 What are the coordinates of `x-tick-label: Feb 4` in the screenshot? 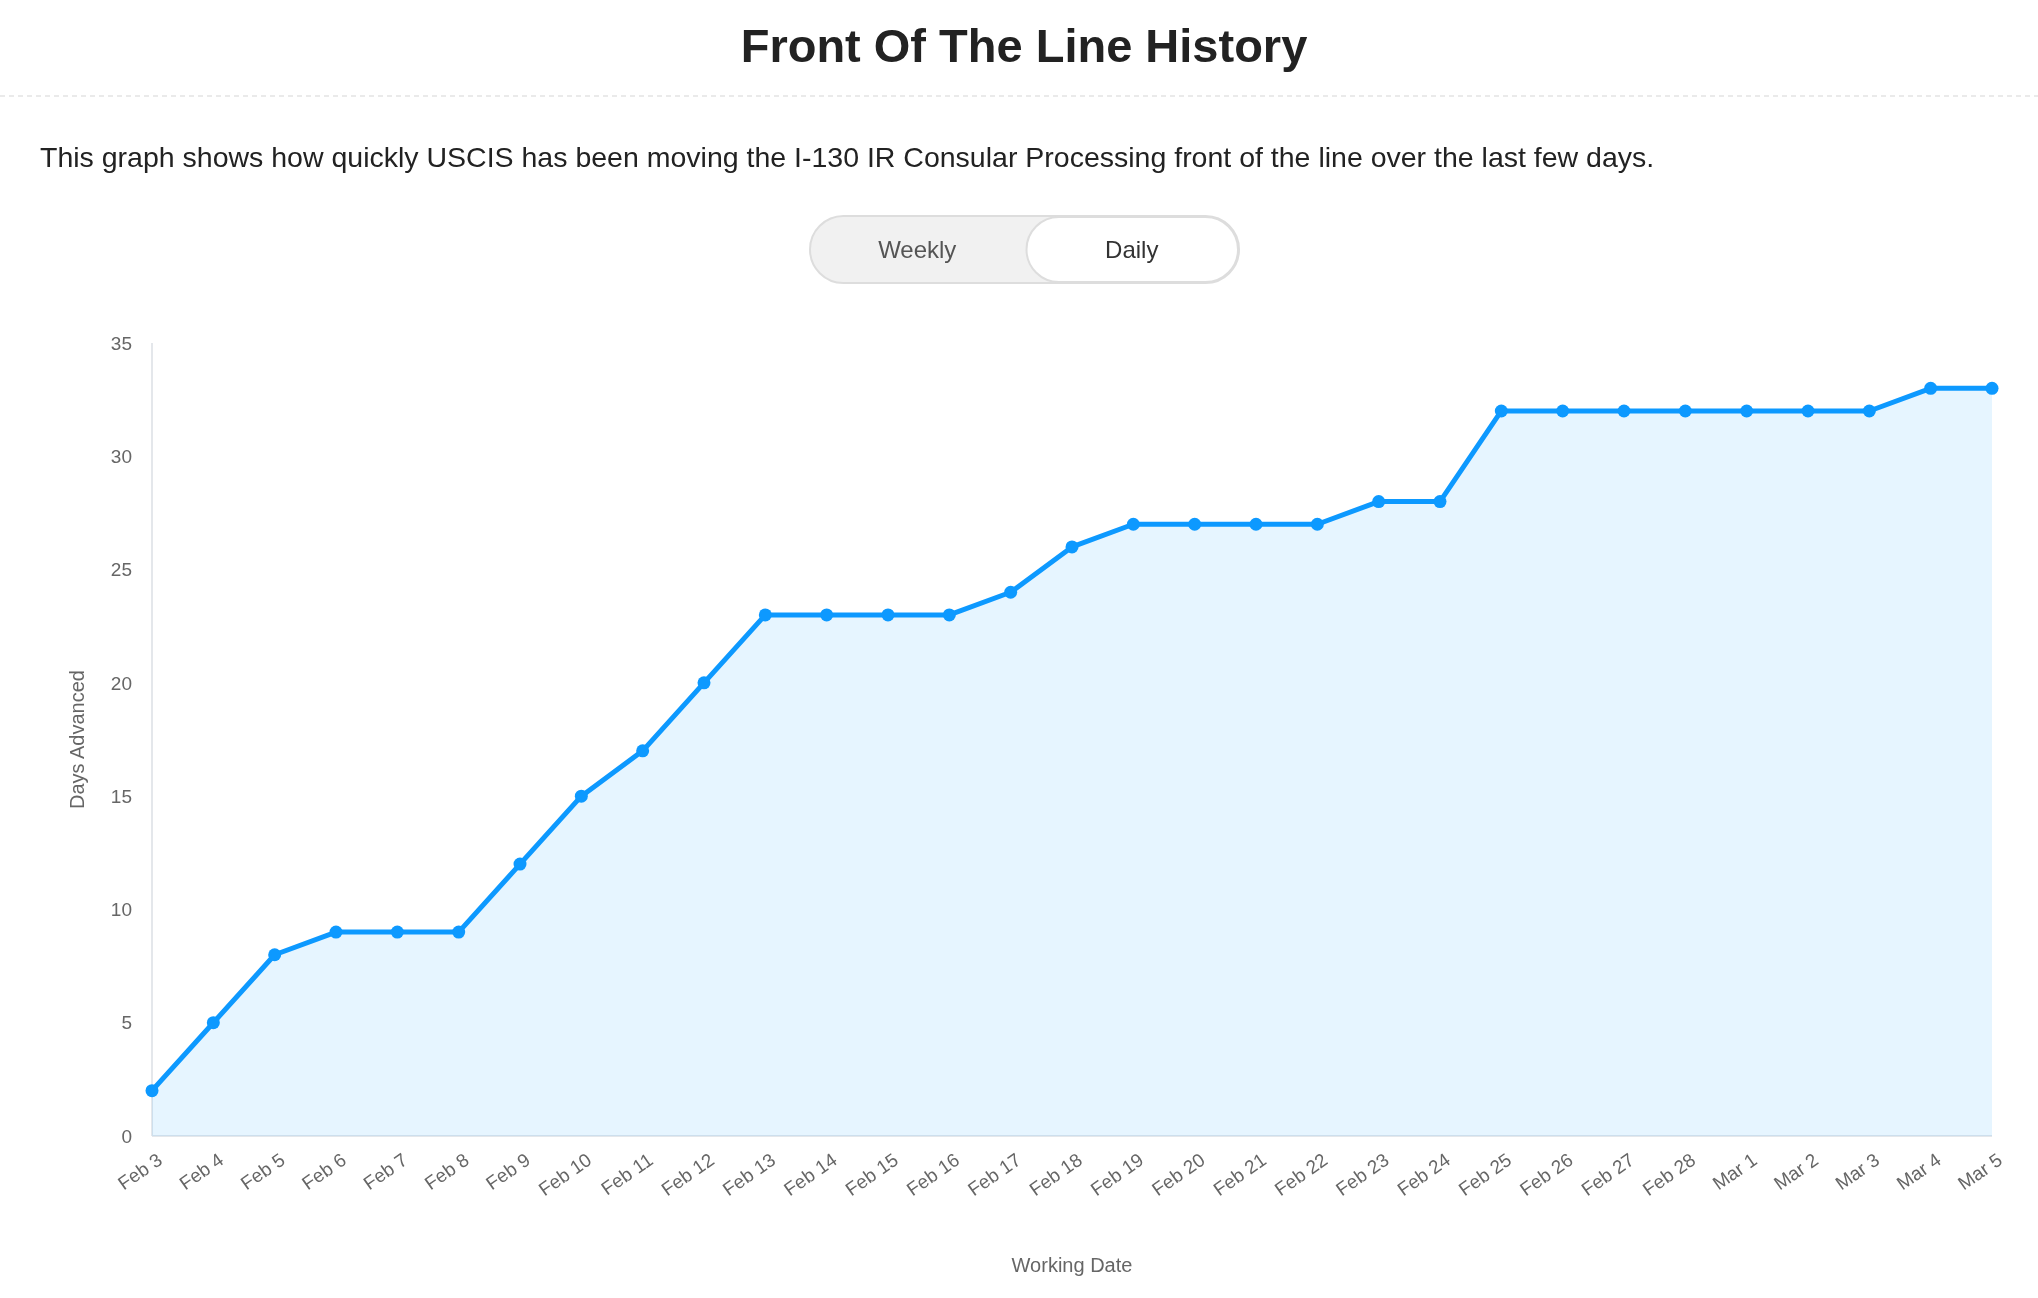 It's located at (201, 1171).